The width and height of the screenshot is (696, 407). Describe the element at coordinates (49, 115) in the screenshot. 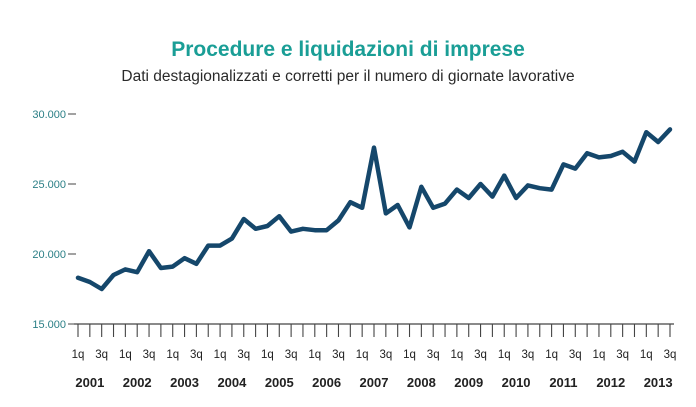

I see `y-tick-label: 30.000` at that location.